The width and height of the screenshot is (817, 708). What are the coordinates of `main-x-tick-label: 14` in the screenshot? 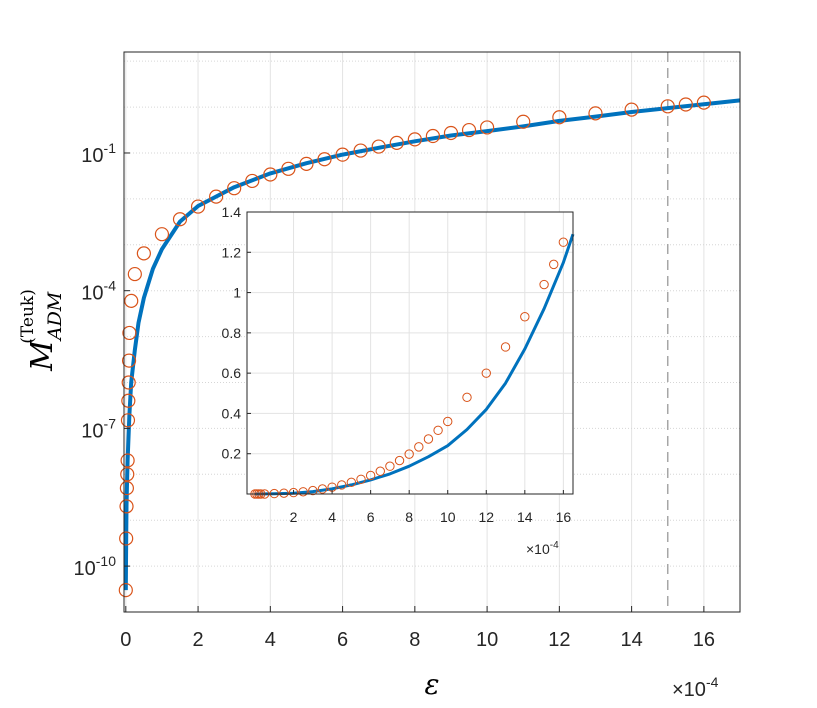 It's located at (631, 640).